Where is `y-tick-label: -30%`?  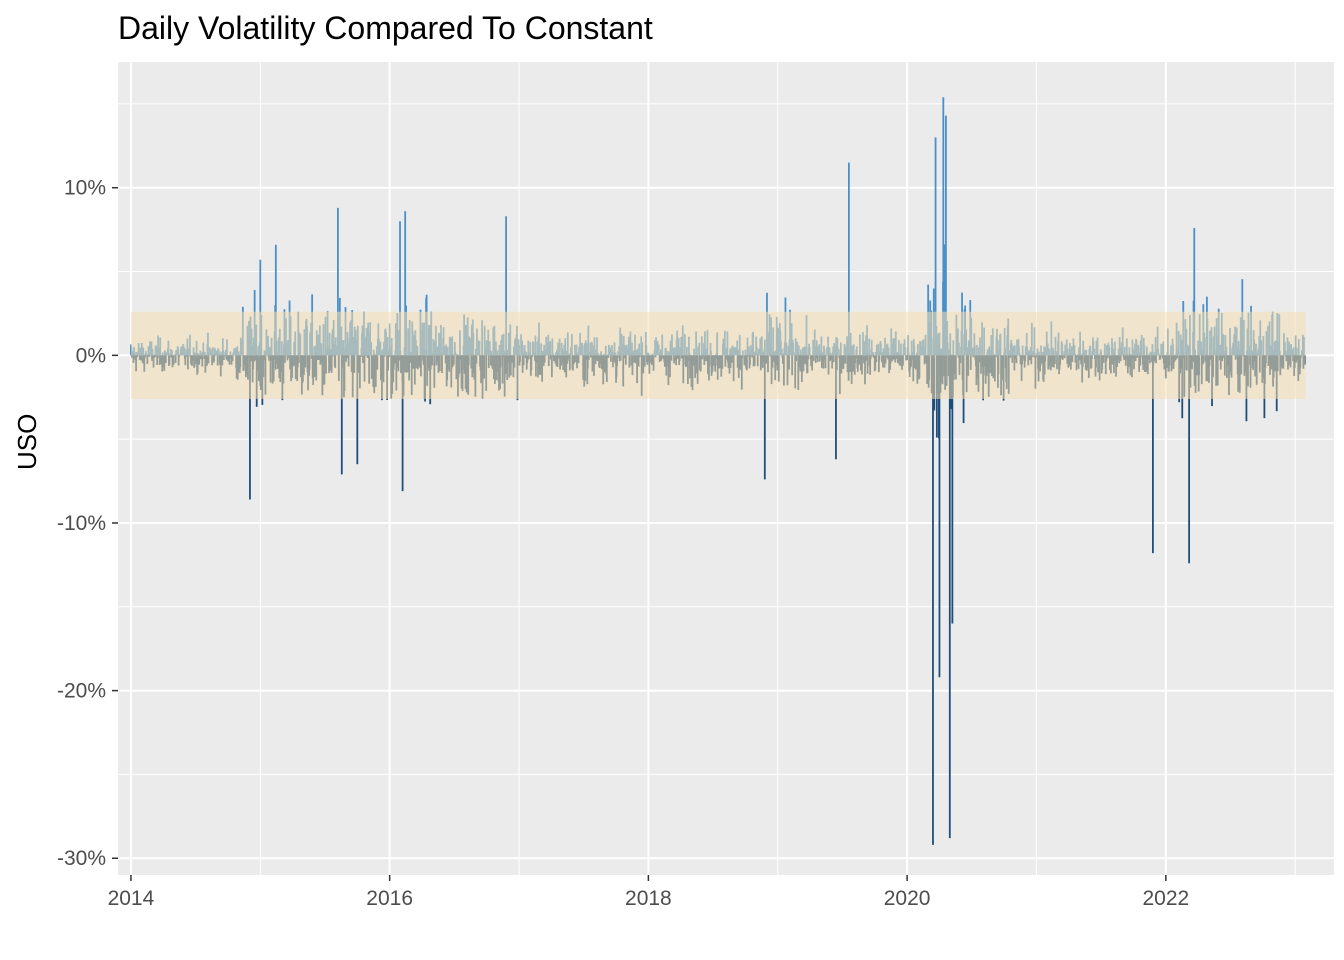 y-tick-label: -30% is located at coordinates (81, 858).